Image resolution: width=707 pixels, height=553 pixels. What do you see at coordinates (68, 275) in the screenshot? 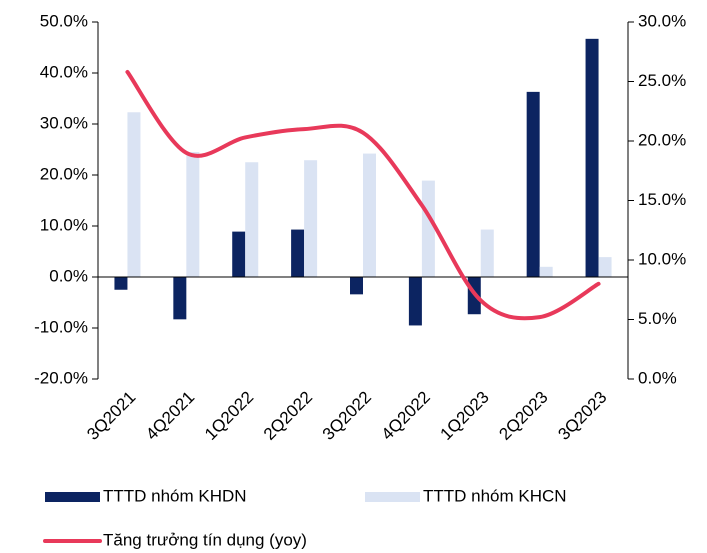
I see `y-tick-label: 0.0%` at bounding box center [68, 275].